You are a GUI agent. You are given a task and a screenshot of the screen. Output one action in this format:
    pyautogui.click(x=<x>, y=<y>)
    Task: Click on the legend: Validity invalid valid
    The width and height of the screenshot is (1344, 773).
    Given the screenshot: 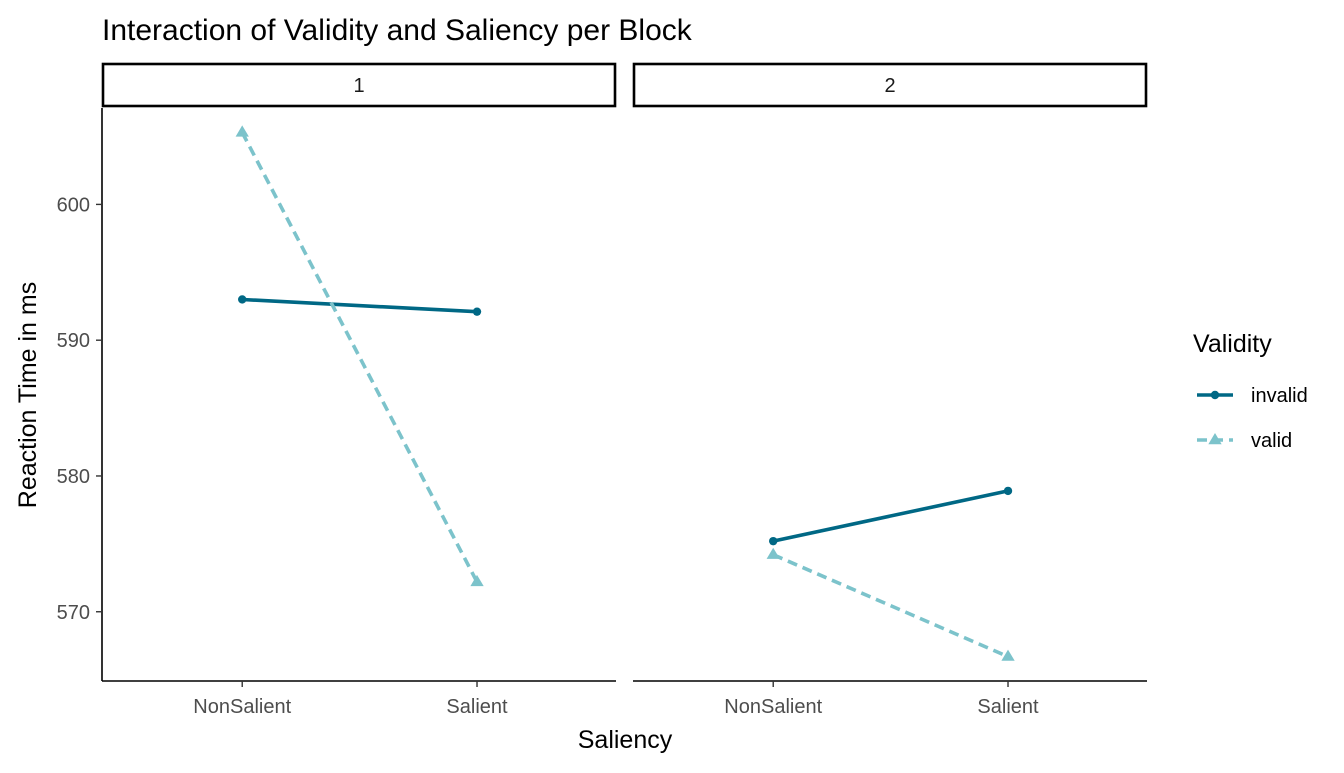 What is the action you would take?
    pyautogui.click(x=1250, y=391)
    